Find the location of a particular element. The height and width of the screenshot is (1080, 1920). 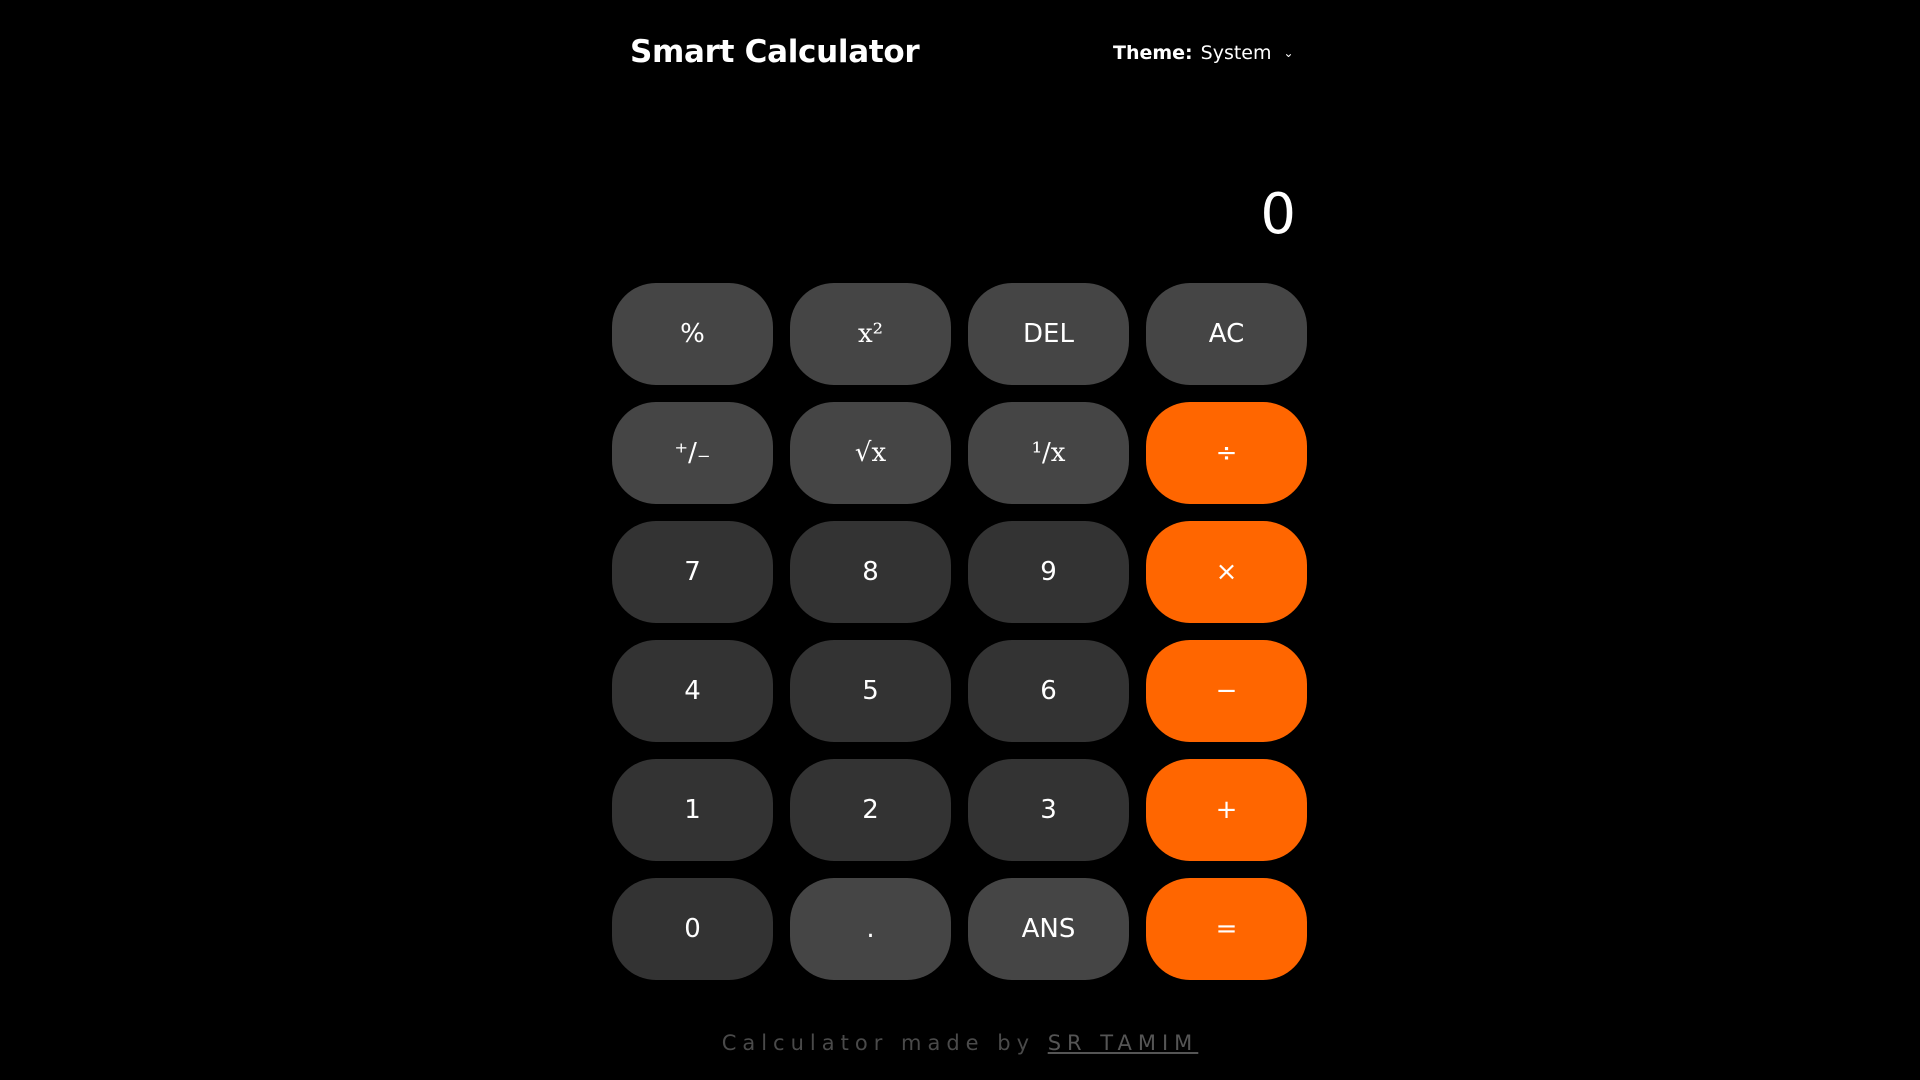

decimal-button: . is located at coordinates (870, 929).